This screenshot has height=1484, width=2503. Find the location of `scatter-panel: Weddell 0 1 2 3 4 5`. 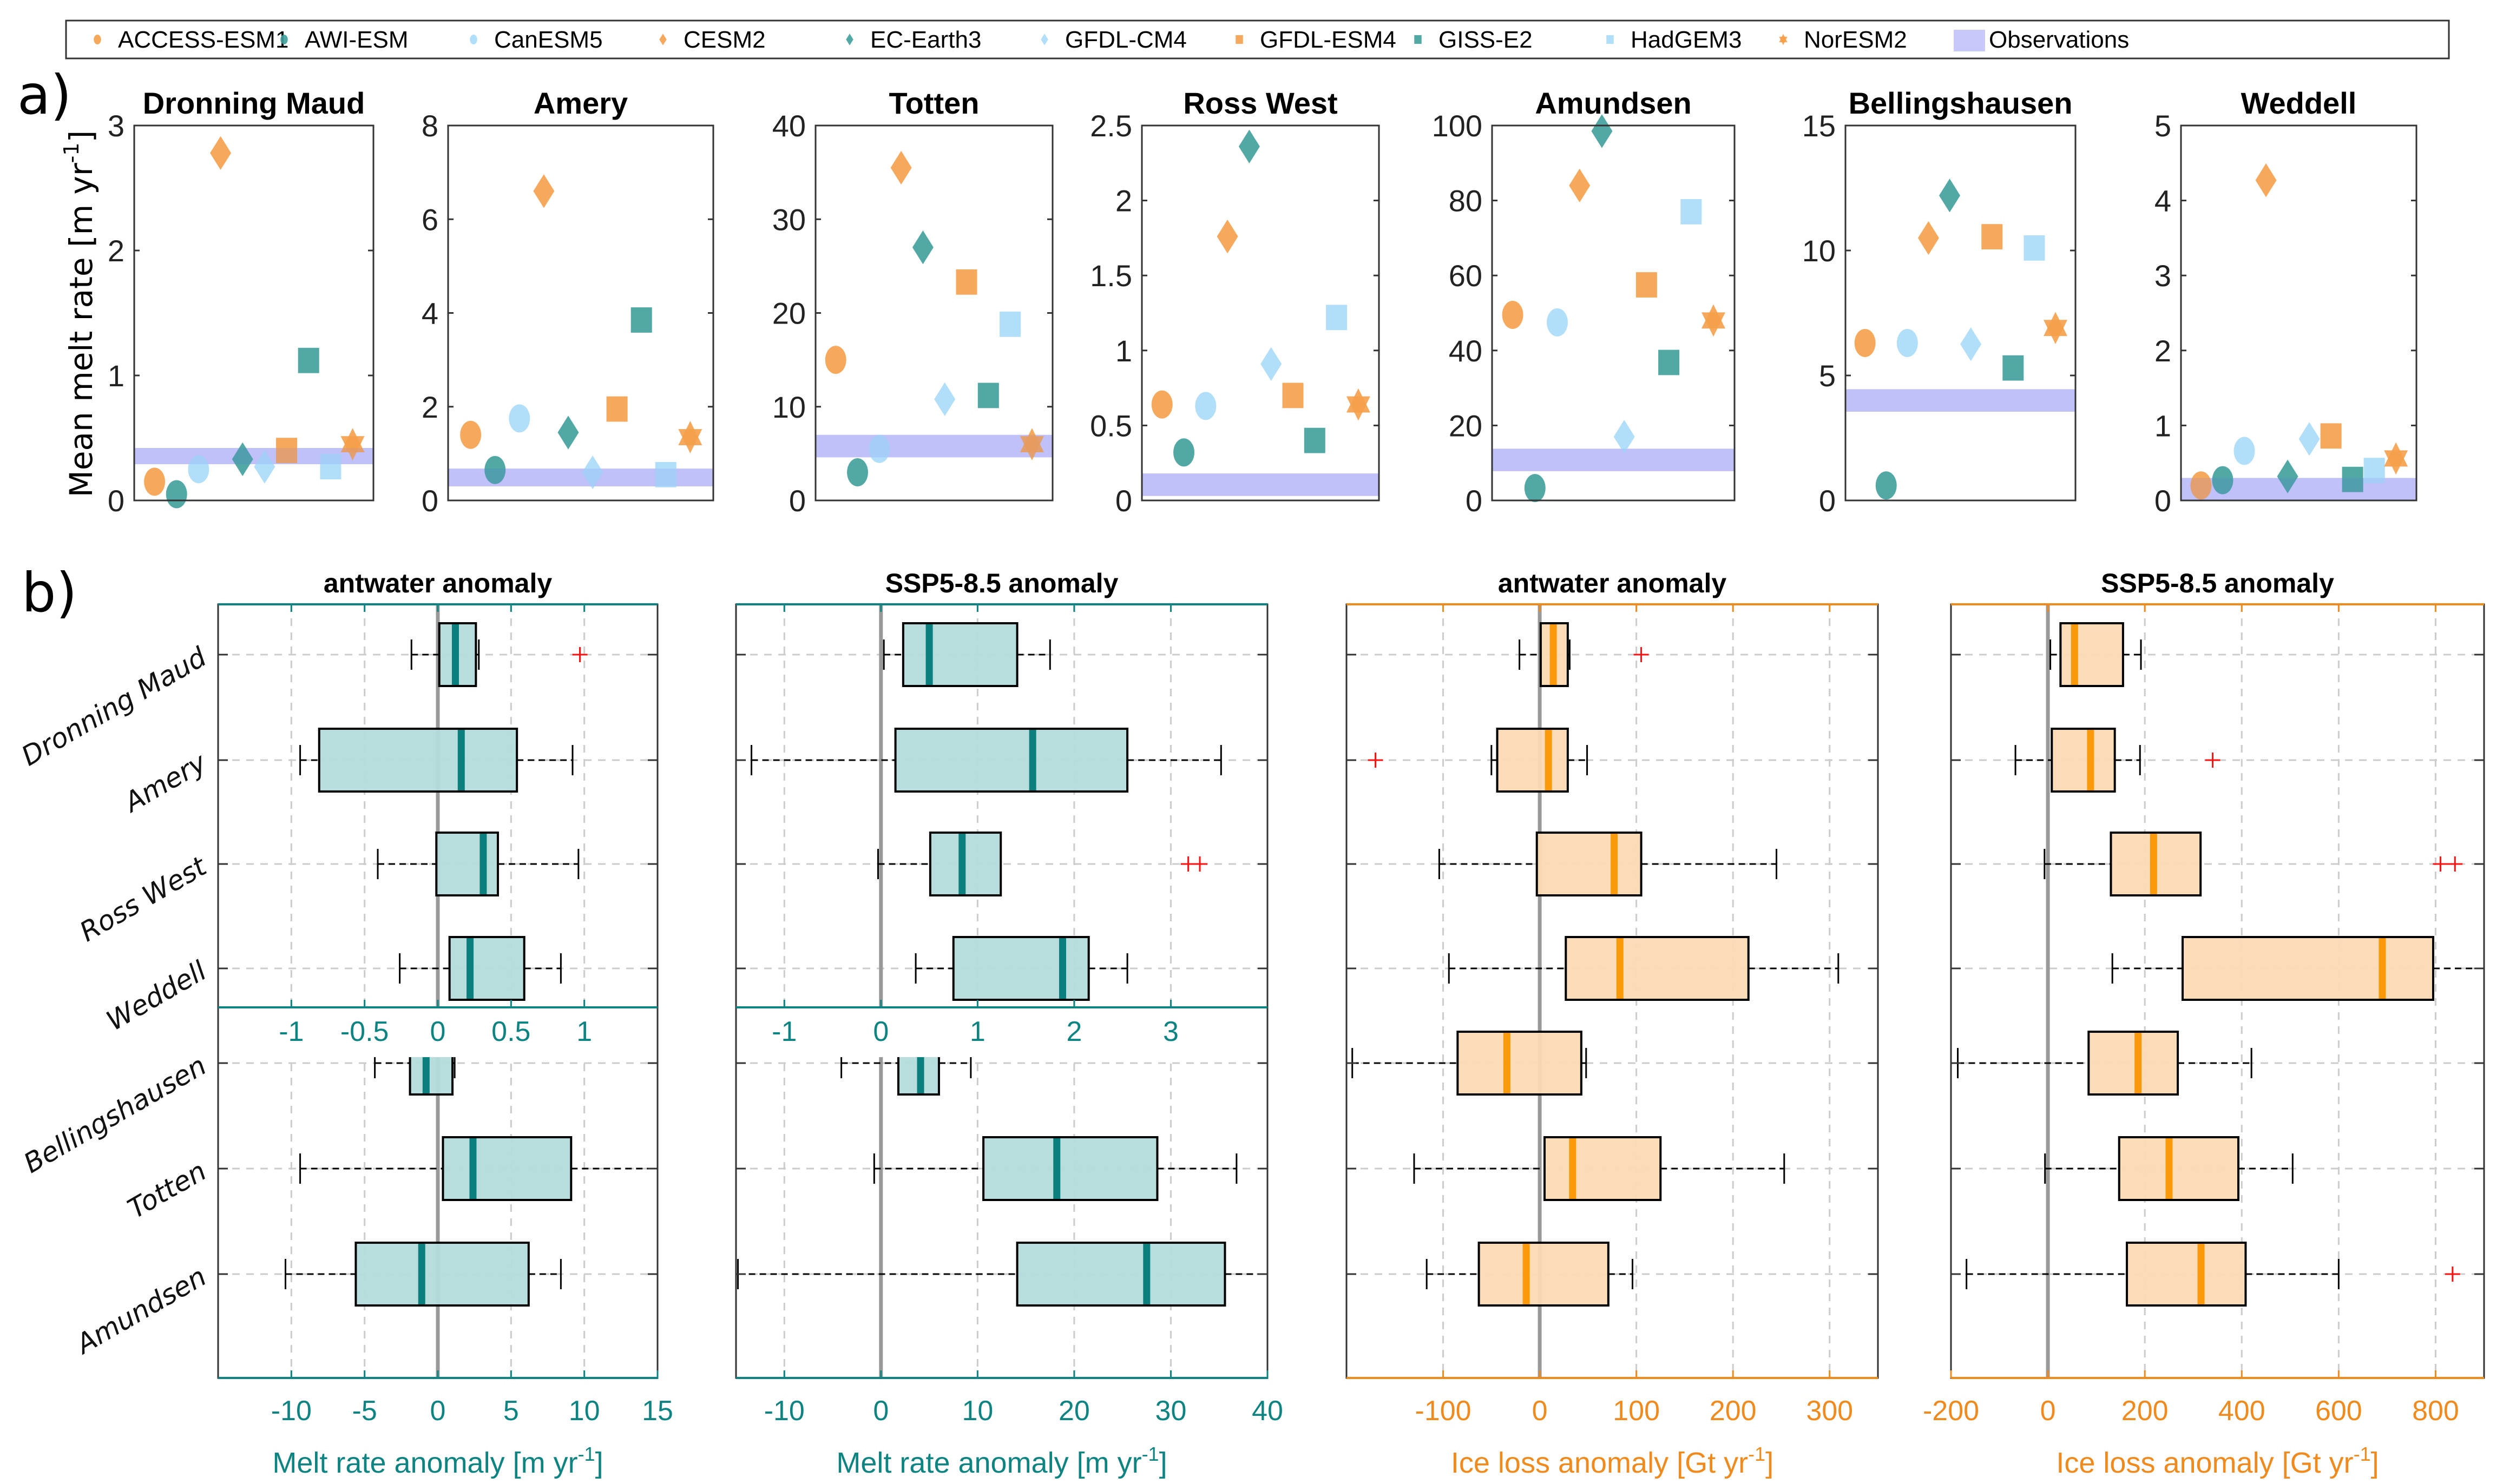

scatter-panel: Weddell 0 1 2 3 4 5 is located at coordinates (2286, 302).